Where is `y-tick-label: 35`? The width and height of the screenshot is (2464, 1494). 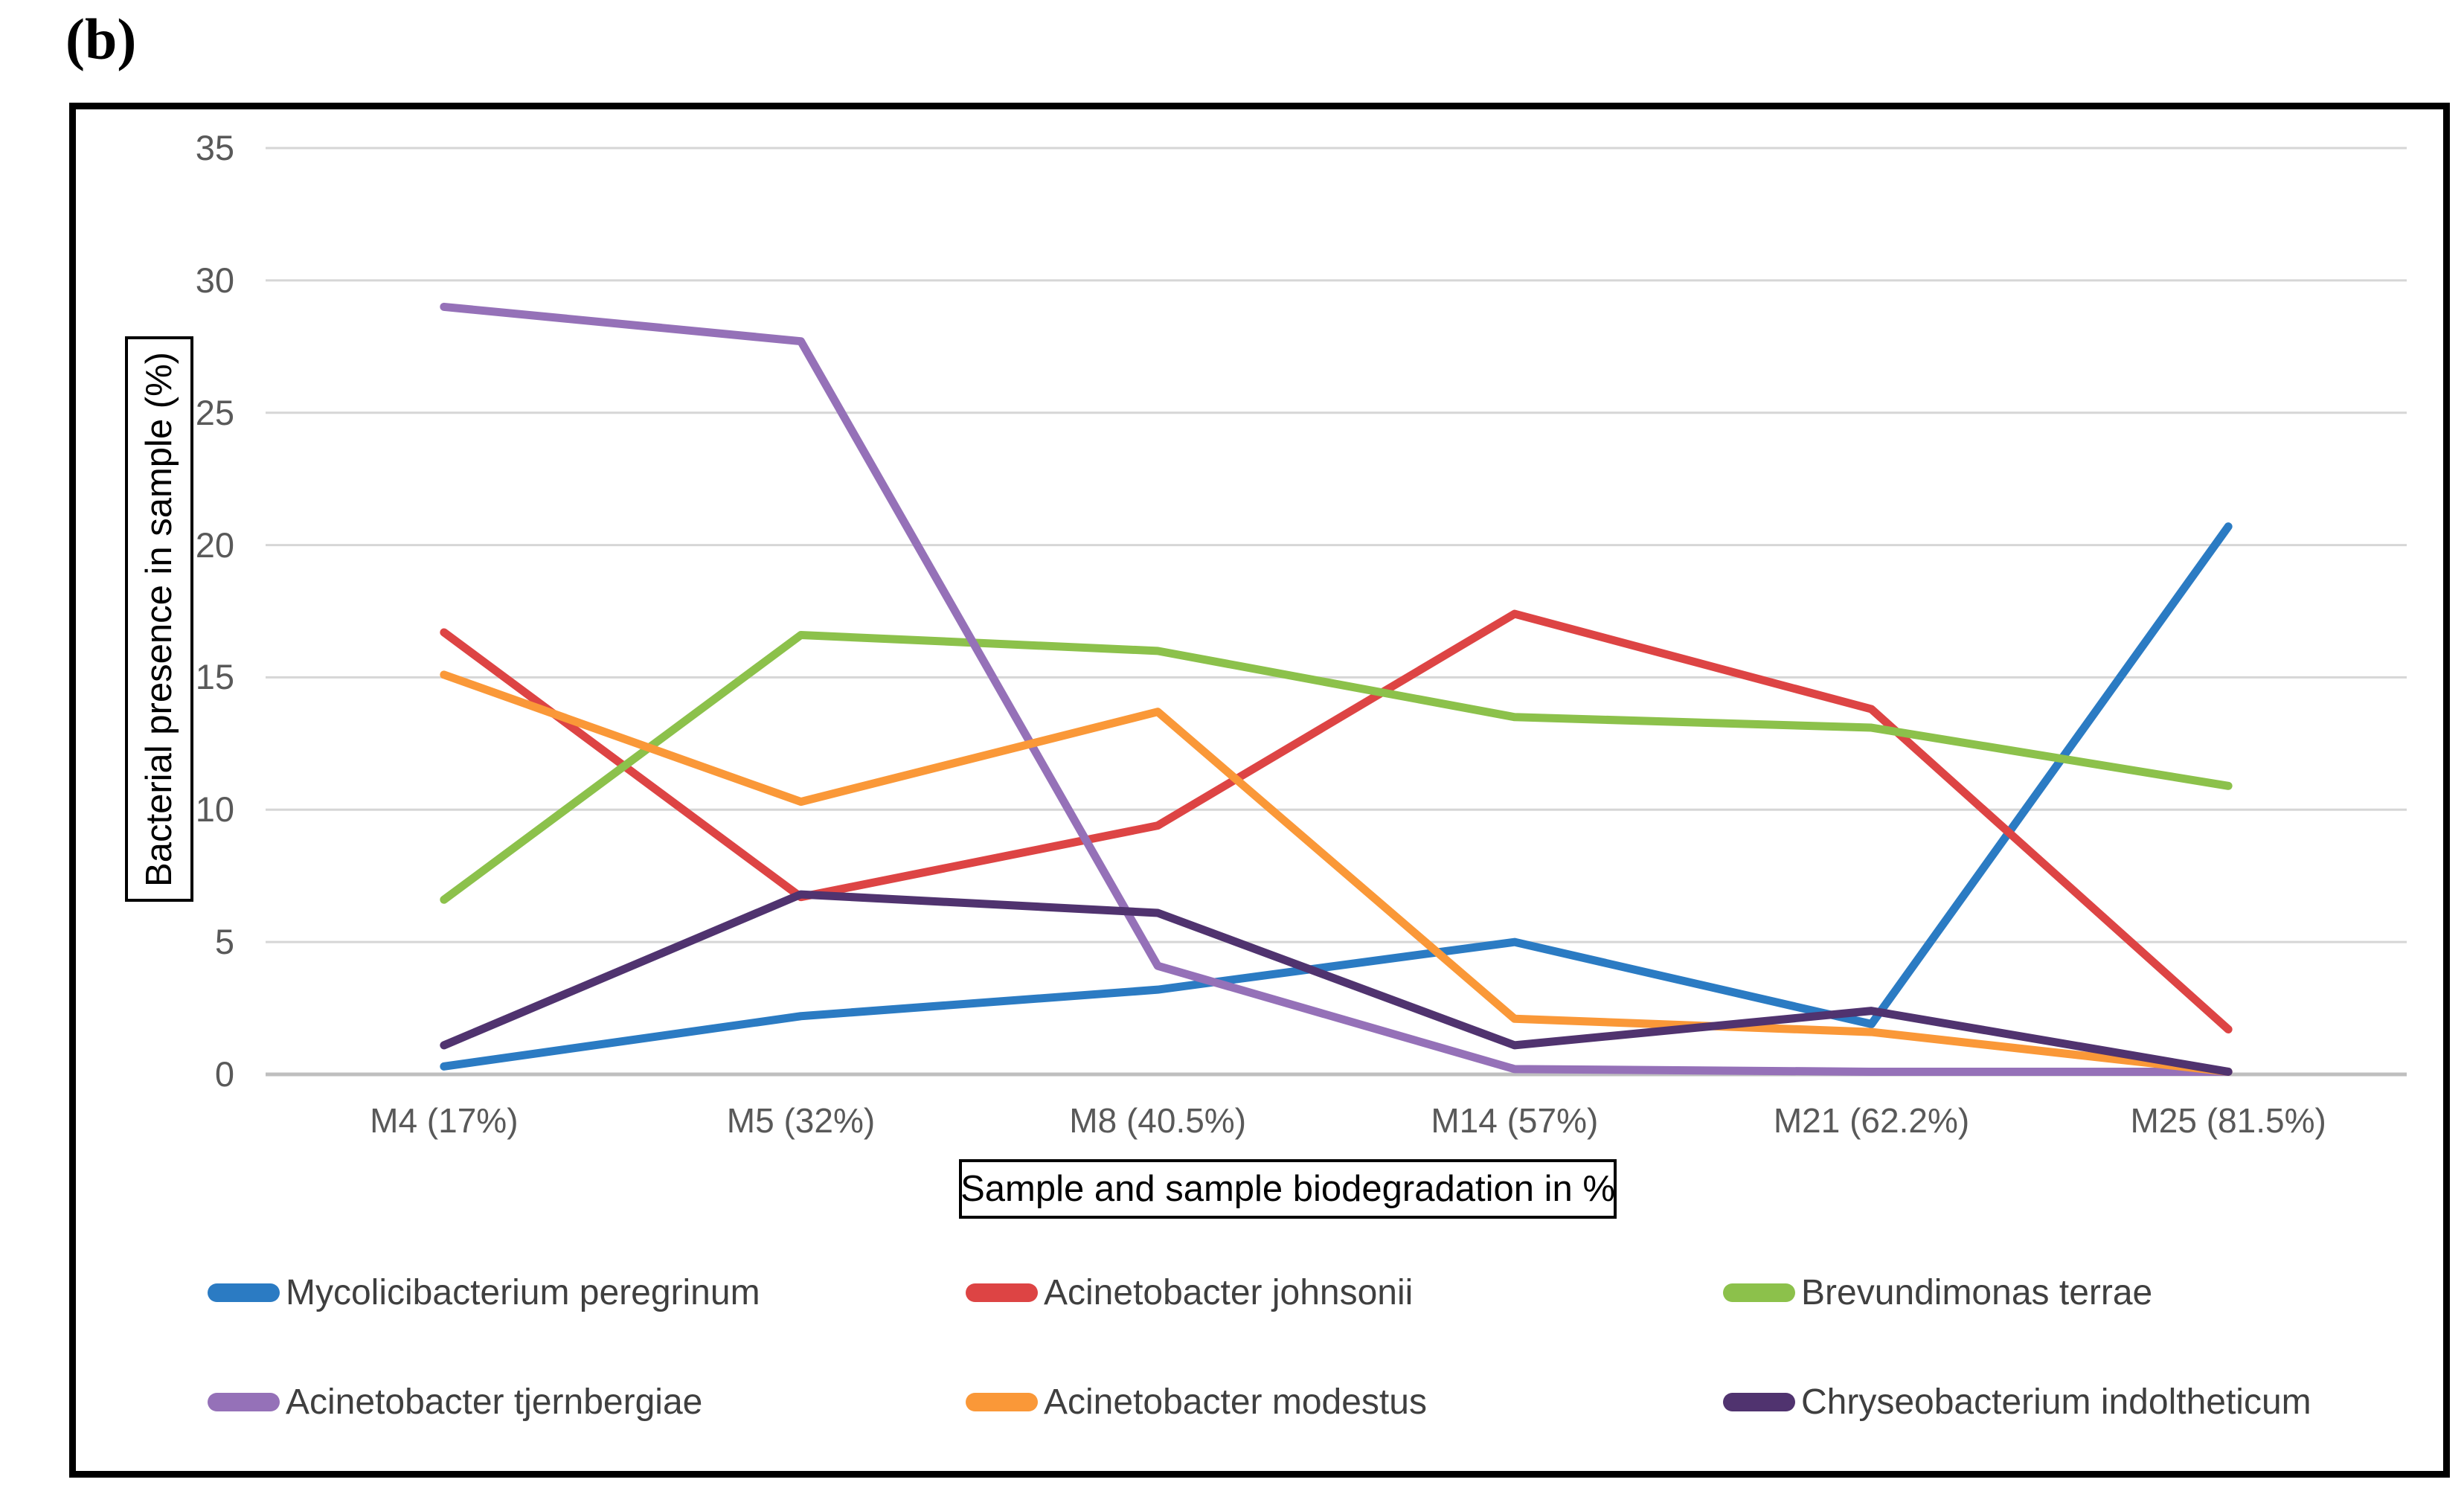 y-tick-label: 35 is located at coordinates (214, 147).